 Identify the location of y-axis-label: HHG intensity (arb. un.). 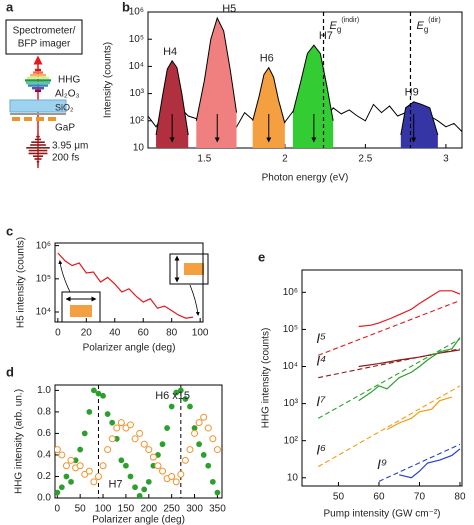
(19, 441).